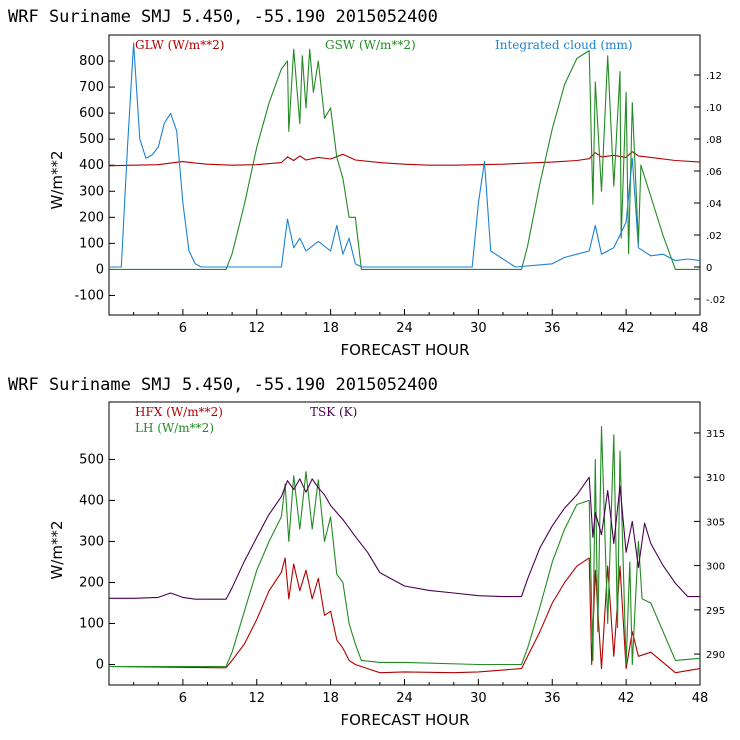 This screenshot has width=740, height=740. I want to click on chart-2-legend-lh: LH (W/m**2), so click(174, 428).